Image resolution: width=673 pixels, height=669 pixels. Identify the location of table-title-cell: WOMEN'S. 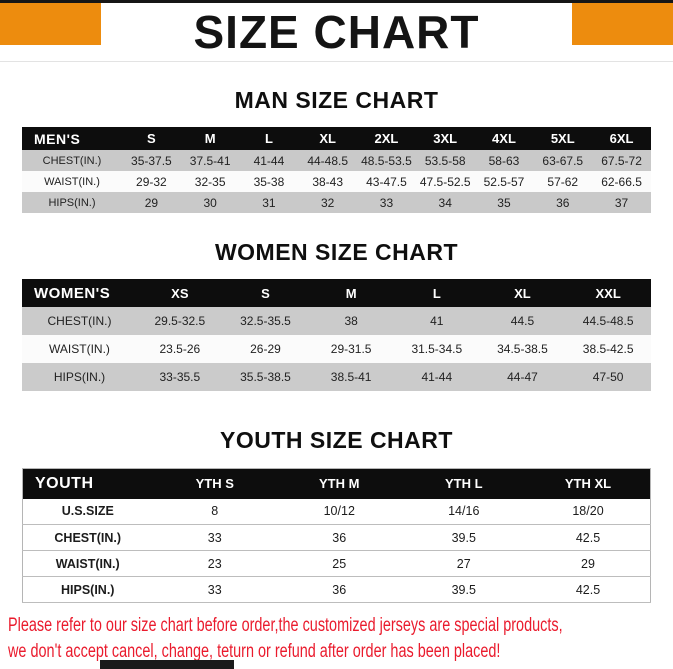
(79, 293).